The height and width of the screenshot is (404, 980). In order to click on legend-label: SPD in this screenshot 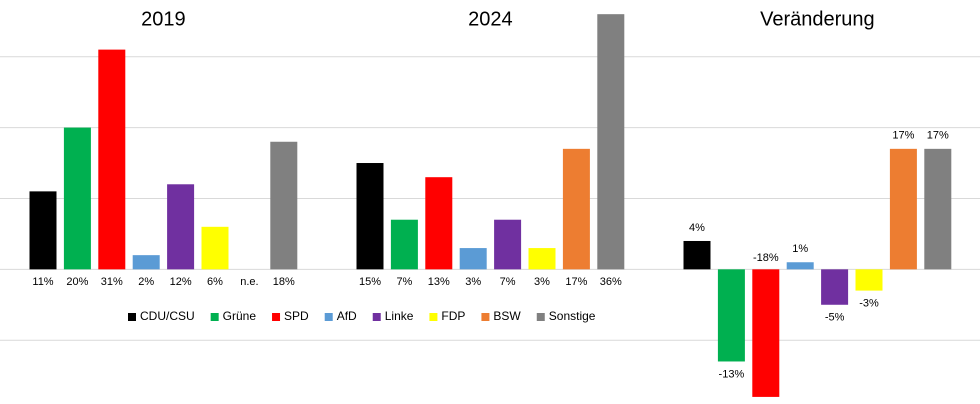, I will do `click(296, 316)`.